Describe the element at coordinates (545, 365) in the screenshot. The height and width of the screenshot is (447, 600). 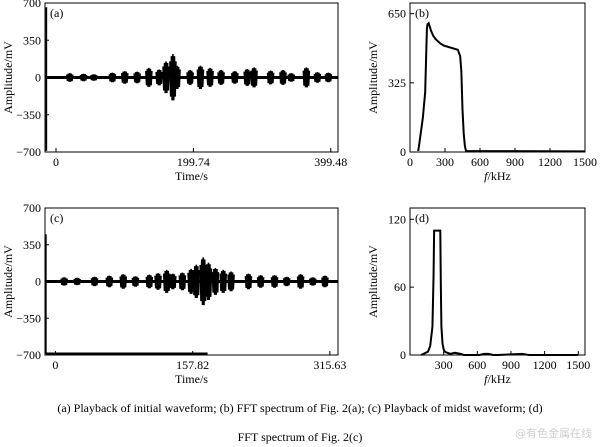
I see `x-tick-label: 1200` at that location.